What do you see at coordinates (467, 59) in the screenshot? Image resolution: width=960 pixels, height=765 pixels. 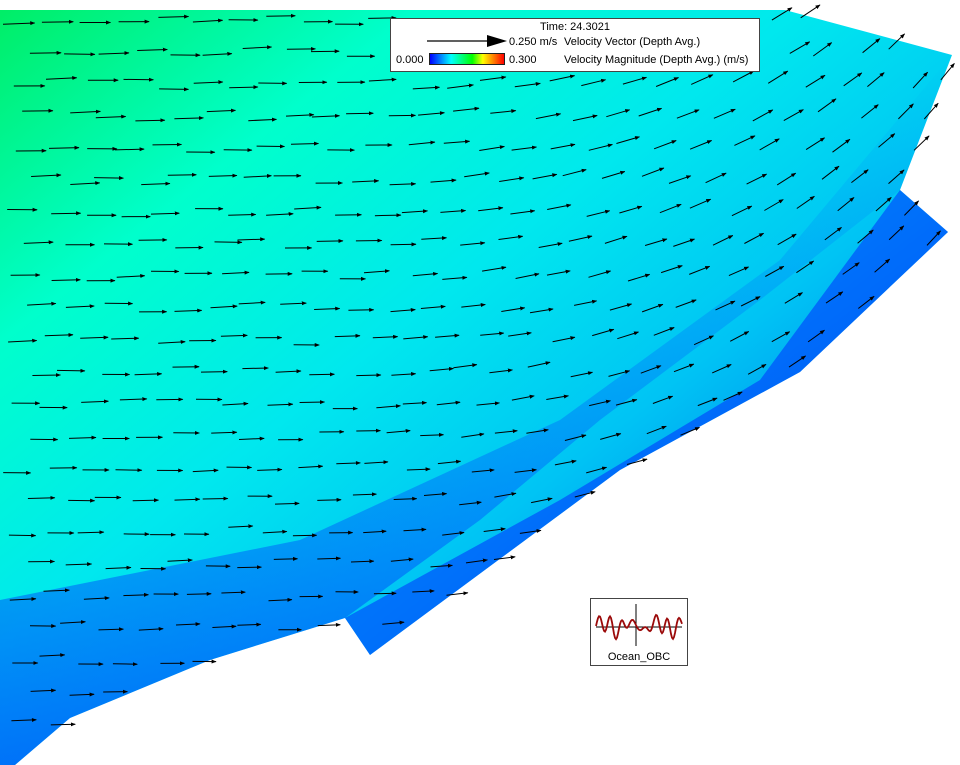 I see `magnitude-colorbar` at bounding box center [467, 59].